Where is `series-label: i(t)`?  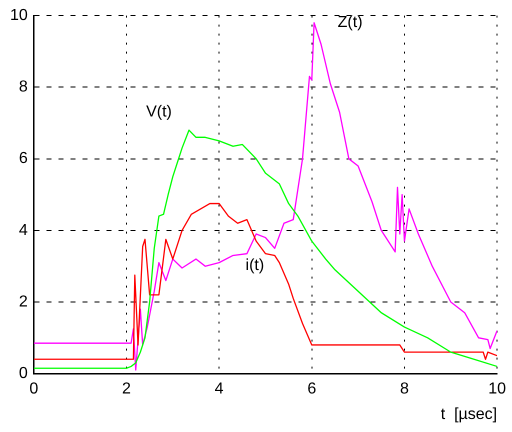
series-label: i(t) is located at coordinates (255, 265).